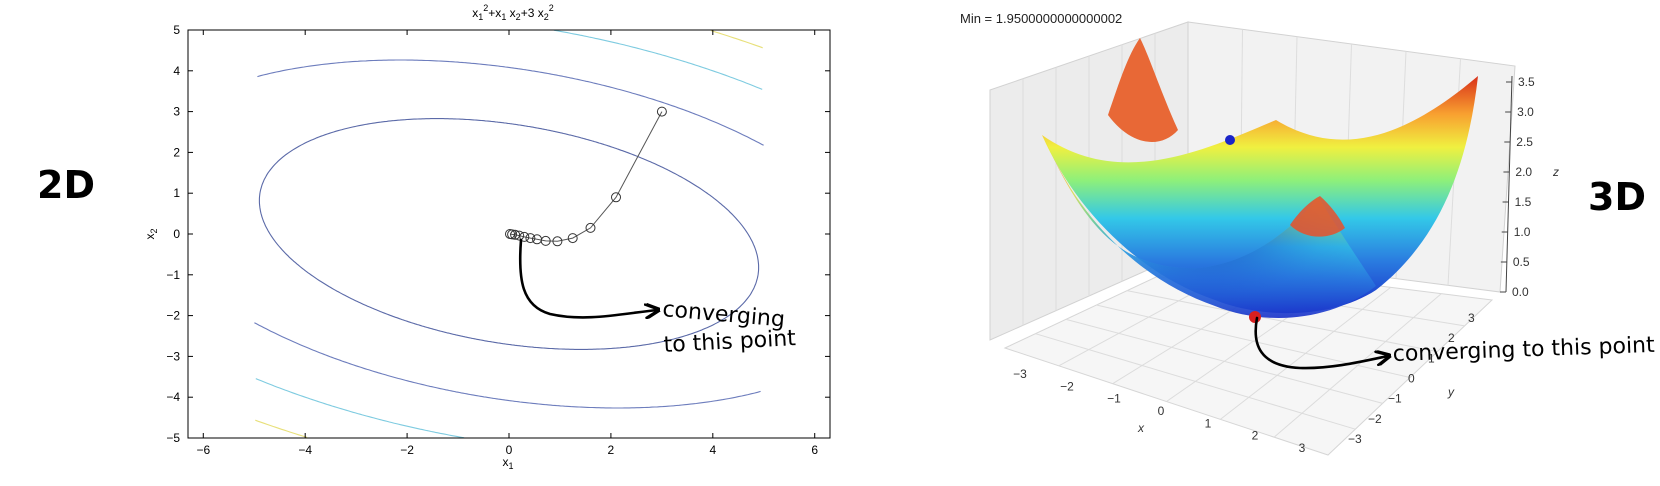 The height and width of the screenshot is (486, 1660). I want to click on y-tick-label: 0, so click(176, 234).